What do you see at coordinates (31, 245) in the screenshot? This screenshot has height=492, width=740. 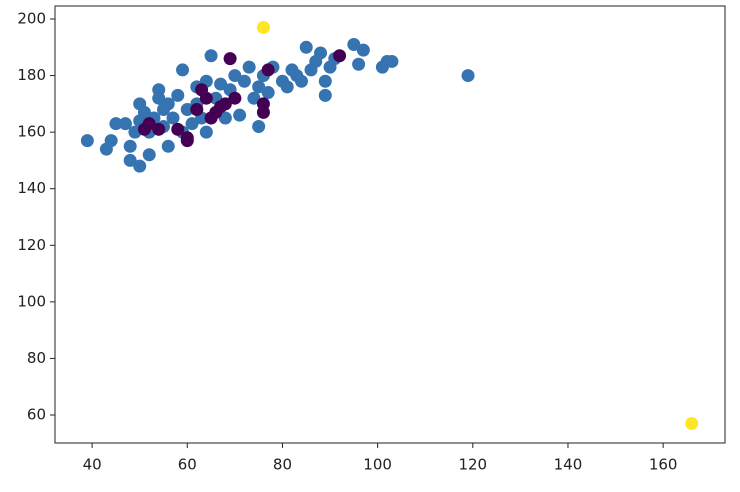 I see `y-tick-label: 120` at bounding box center [31, 245].